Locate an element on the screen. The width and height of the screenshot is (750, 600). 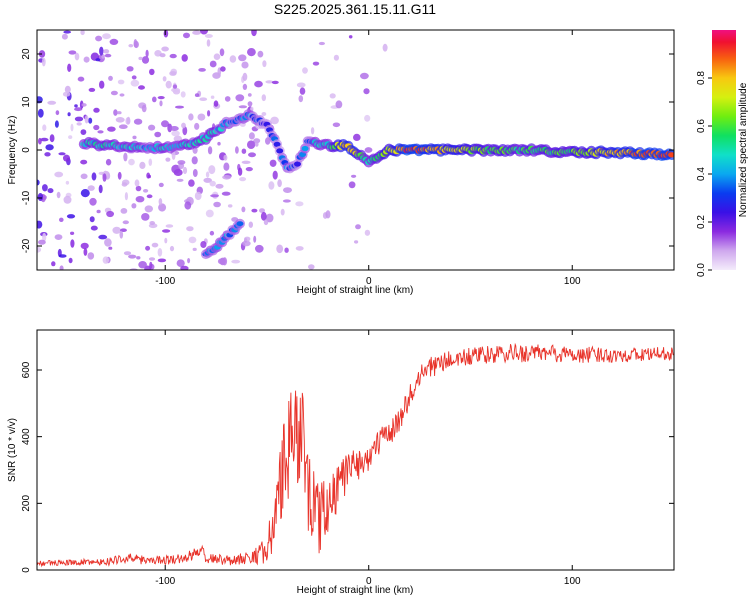
spectrogram-x-label: Height of straight line (km) is located at coordinates (355, 290).